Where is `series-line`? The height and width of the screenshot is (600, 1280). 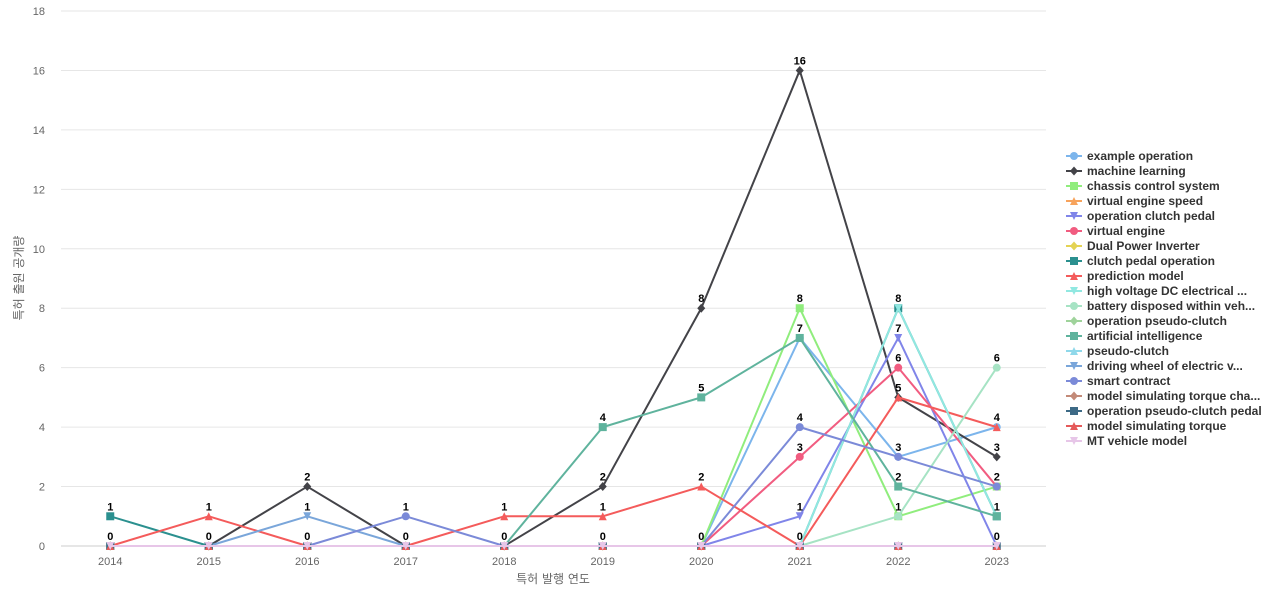
series-line is located at coordinates (553, 531).